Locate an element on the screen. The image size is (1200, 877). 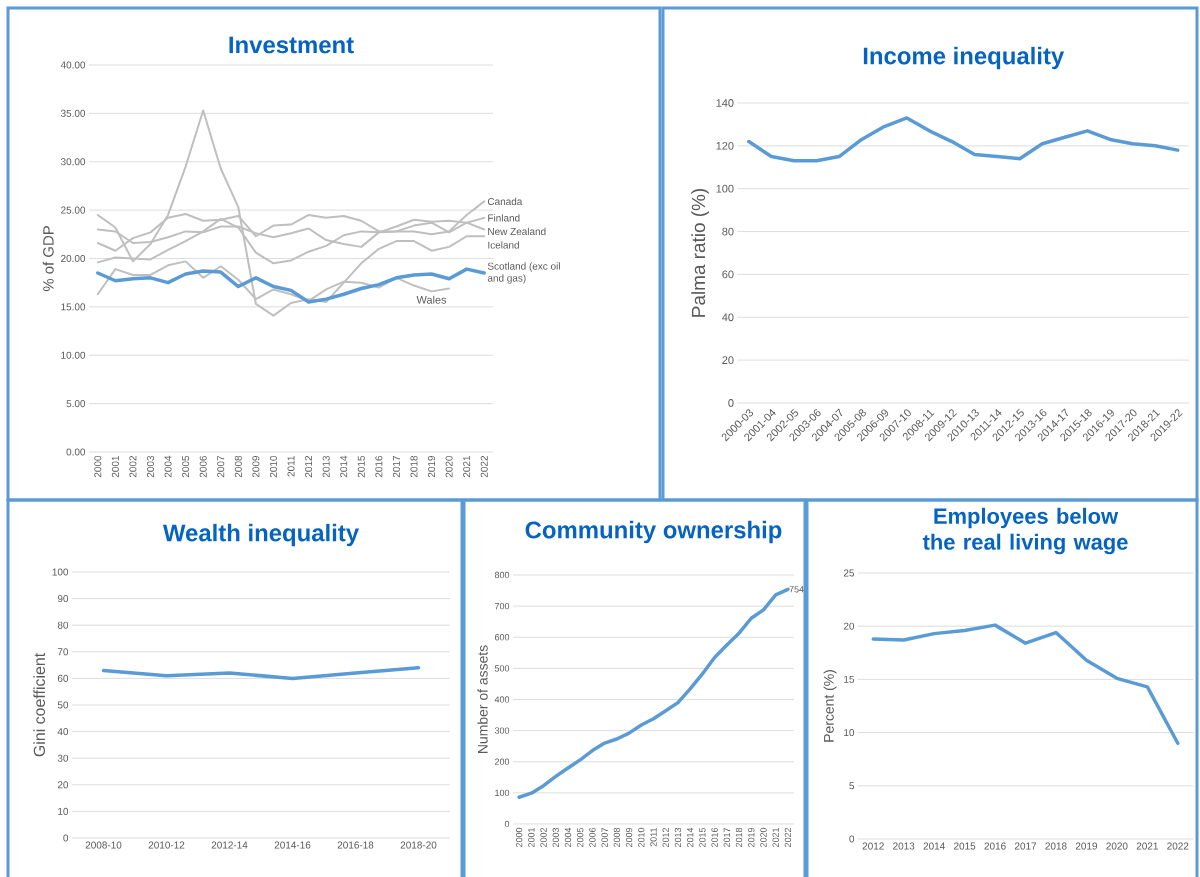
x-tick-label: 2011 is located at coordinates (291, 466).